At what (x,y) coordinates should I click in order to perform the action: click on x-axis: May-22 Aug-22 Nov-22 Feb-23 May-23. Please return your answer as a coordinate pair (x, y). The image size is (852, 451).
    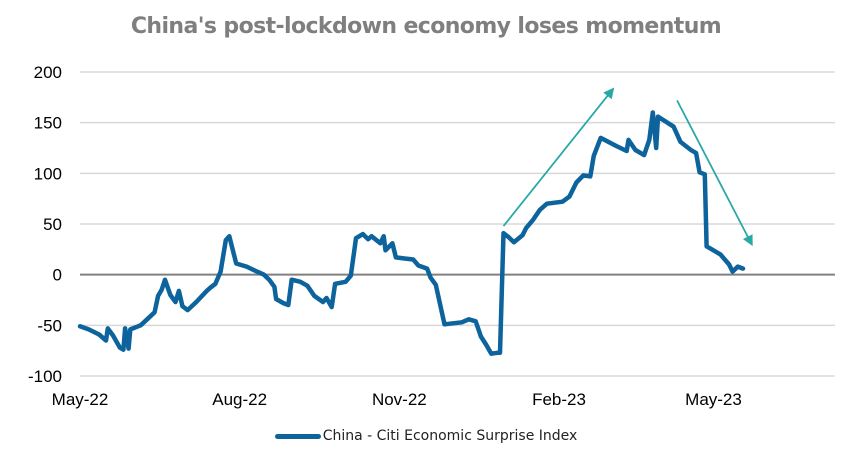
    Looking at the image, I should click on (397, 399).